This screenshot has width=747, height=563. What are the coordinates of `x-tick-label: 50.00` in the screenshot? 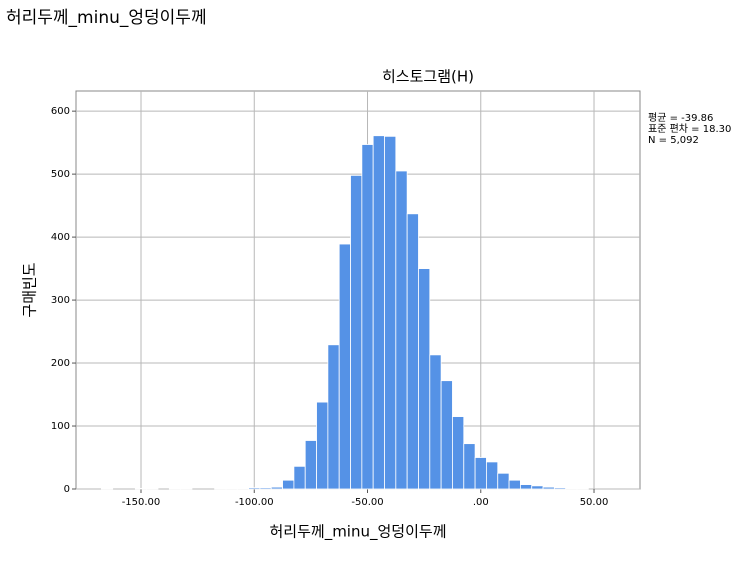 It's located at (594, 502).